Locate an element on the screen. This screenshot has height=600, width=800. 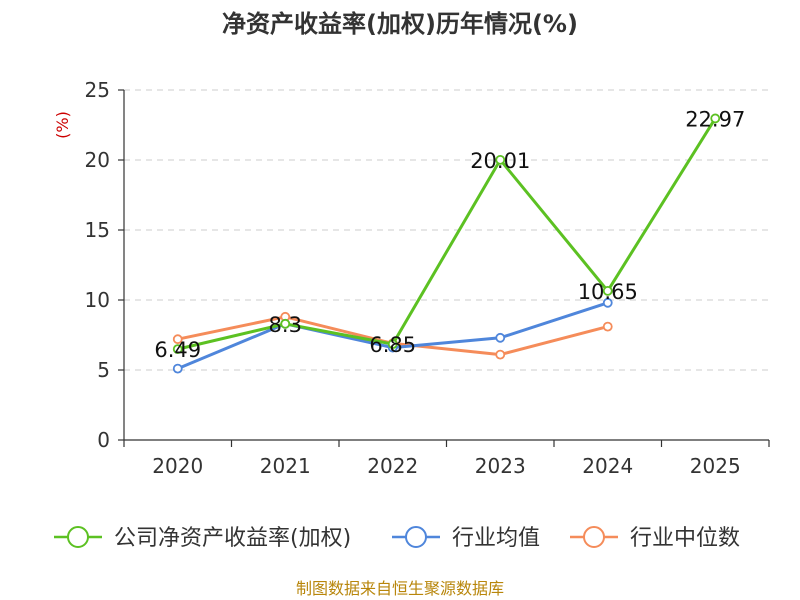
chart-title: 净资产收益率(加权)历年情况(%) is located at coordinates (400, 24).